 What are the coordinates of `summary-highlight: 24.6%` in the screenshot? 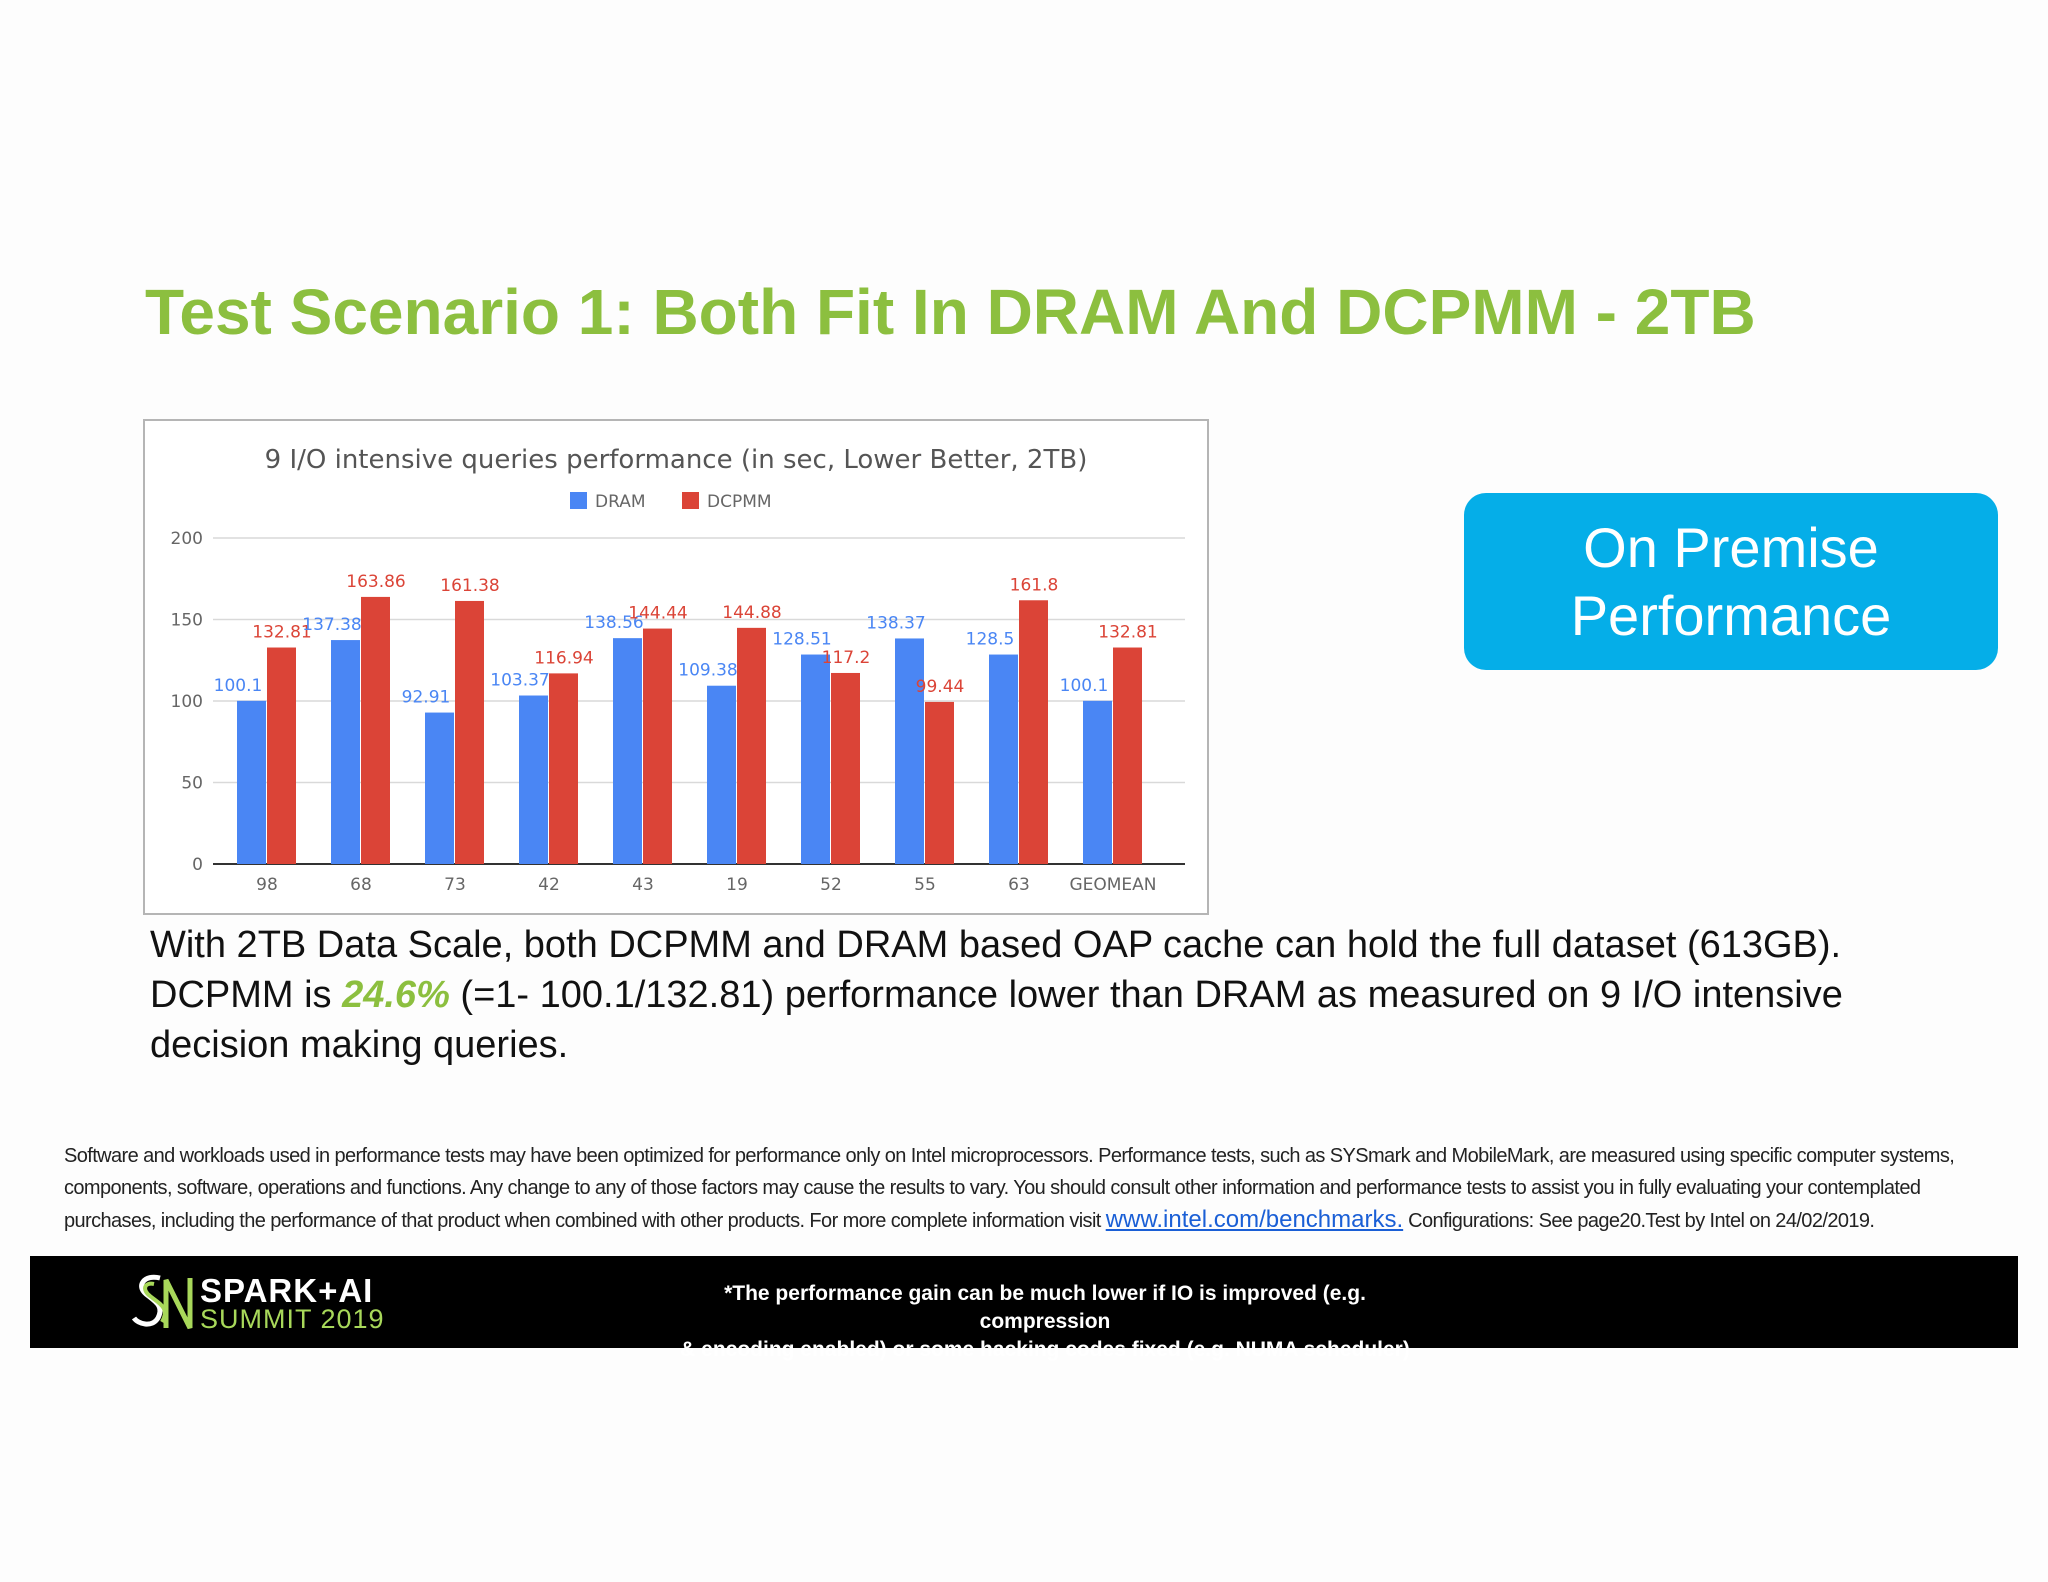 It's located at (396, 995).